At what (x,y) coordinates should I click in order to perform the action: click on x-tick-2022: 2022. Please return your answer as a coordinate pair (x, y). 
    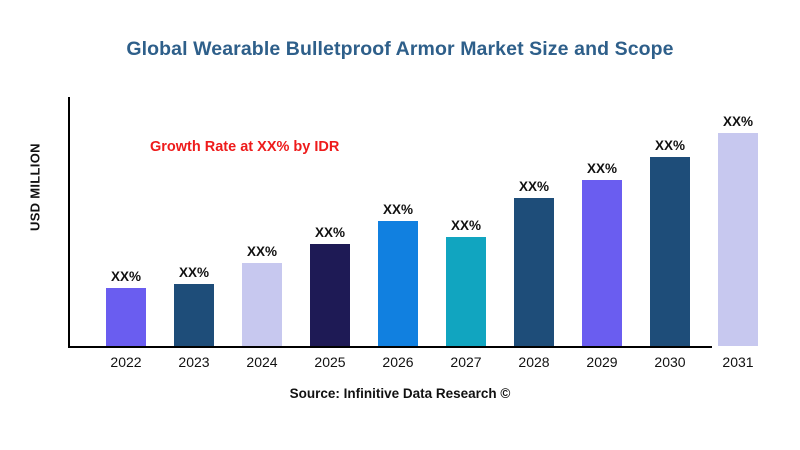
    Looking at the image, I should click on (126, 362).